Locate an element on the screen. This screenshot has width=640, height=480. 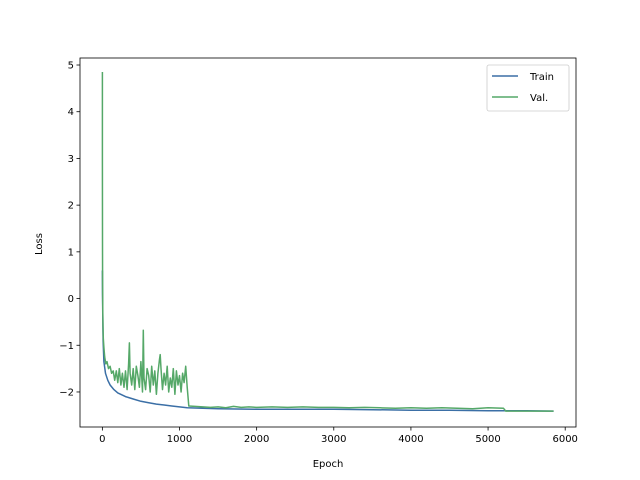
legend-box is located at coordinates (528, 88).